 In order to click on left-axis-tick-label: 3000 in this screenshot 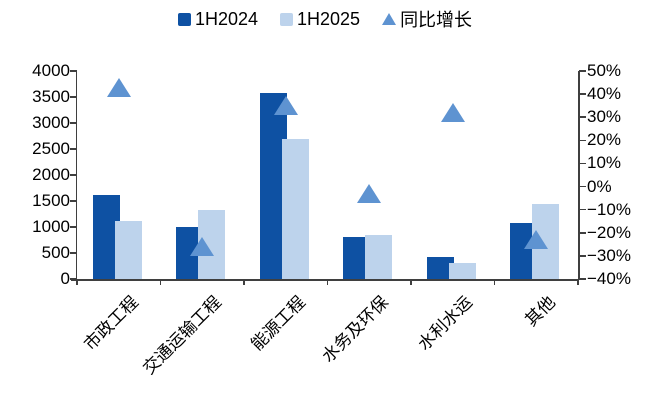, I will do `click(51, 122)`.